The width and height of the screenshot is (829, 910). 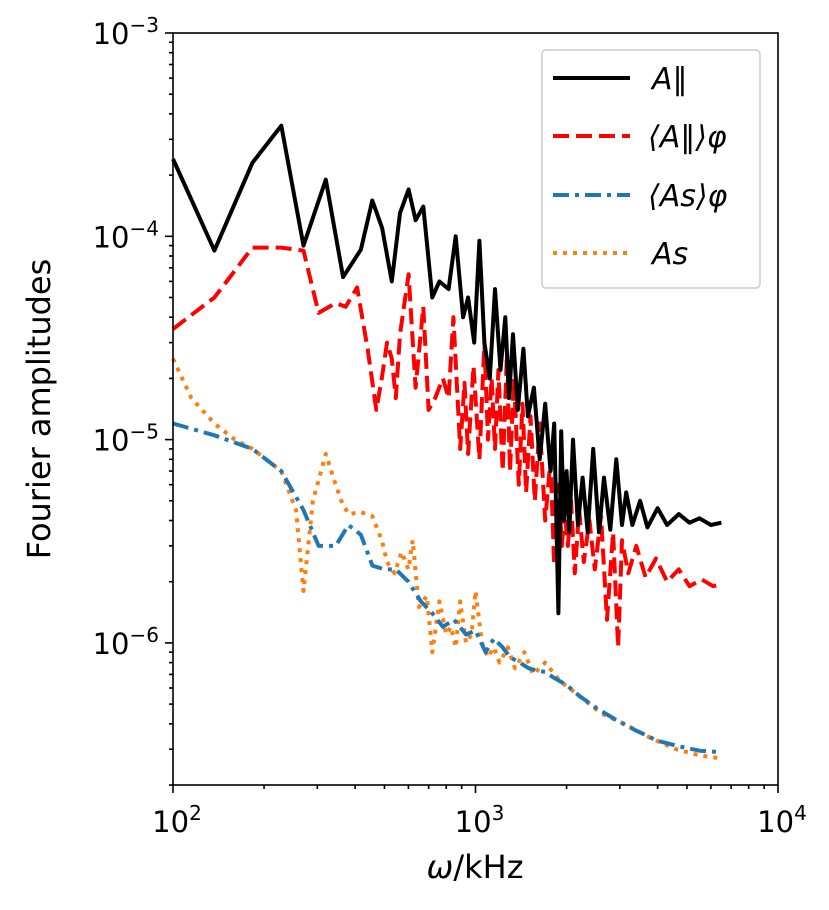 What do you see at coordinates (480, 820) in the screenshot?
I see `x-tick-label: 10³` at bounding box center [480, 820].